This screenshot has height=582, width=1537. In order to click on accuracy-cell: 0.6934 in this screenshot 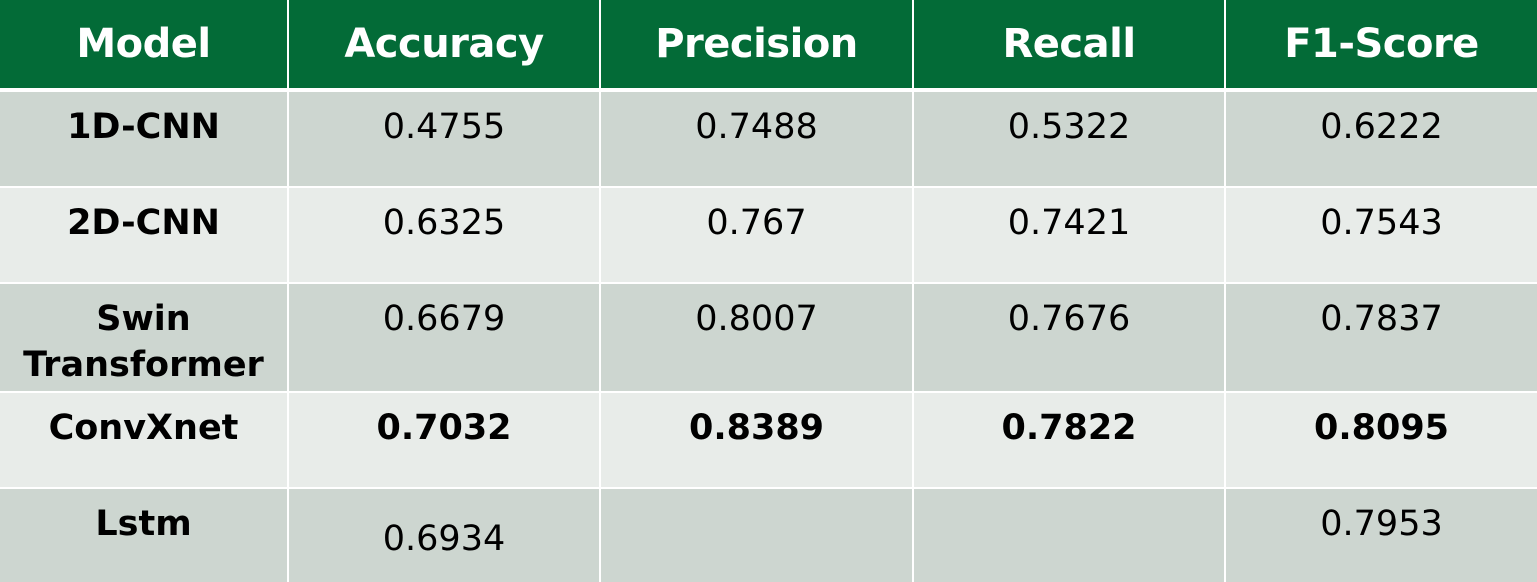, I will do `click(445, 535)`.